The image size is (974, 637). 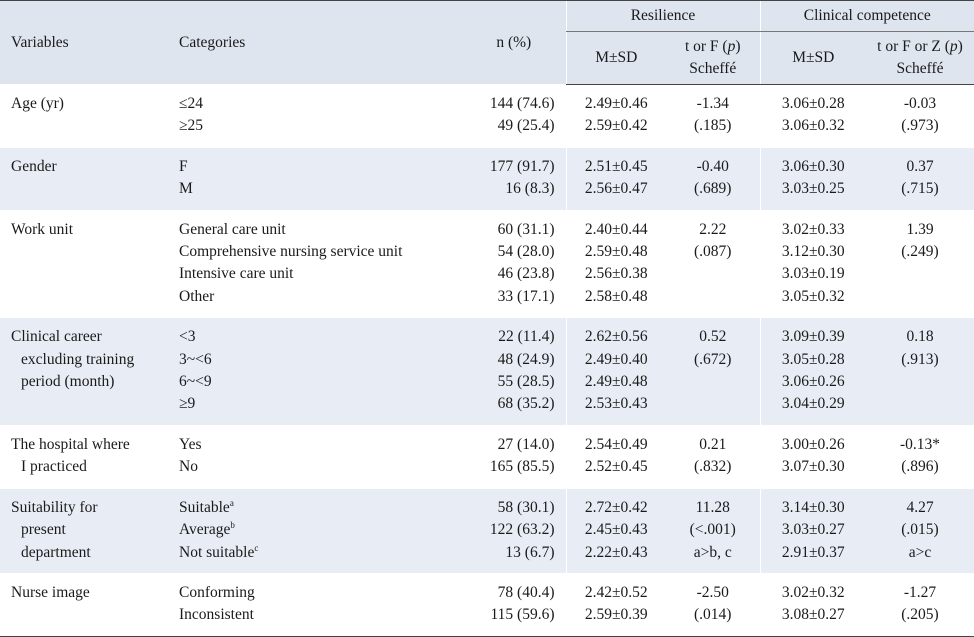 What do you see at coordinates (526, 507) in the screenshot?
I see `n-percent-cell-line: 58 (30.1)` at bounding box center [526, 507].